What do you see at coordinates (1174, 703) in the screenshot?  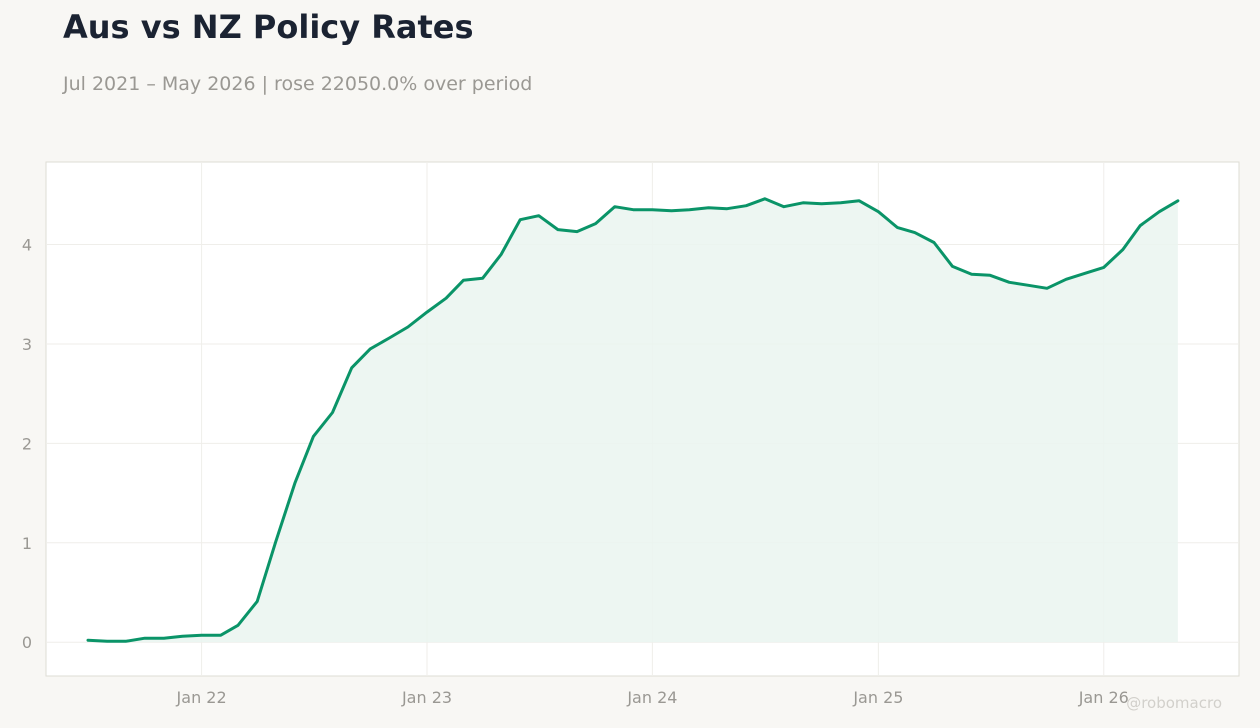 I see `watermark: @robomacro` at bounding box center [1174, 703].